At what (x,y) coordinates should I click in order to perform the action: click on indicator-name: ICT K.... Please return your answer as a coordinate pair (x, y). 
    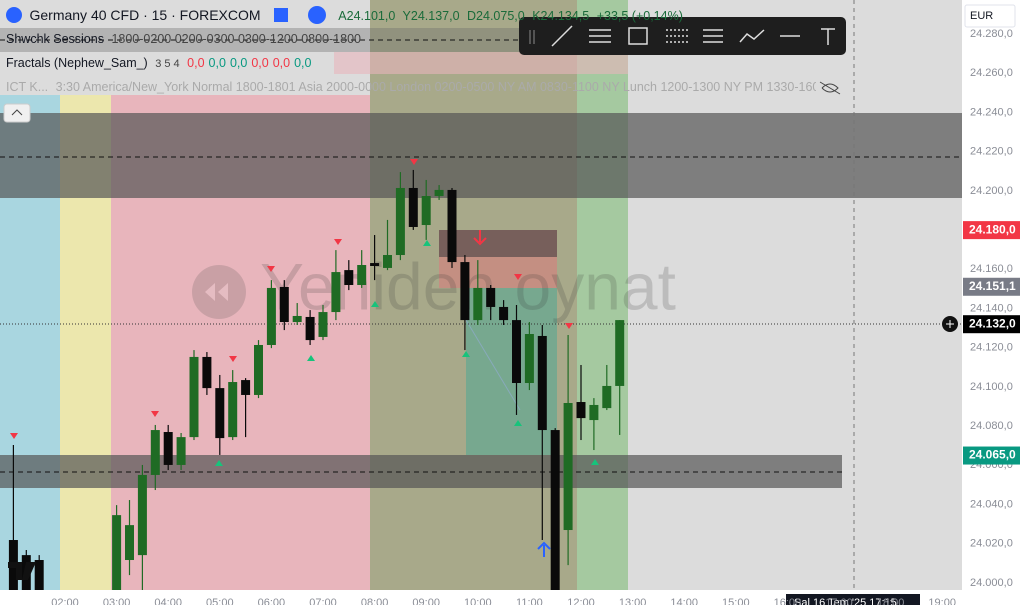
    Looking at the image, I should click on (27, 87).